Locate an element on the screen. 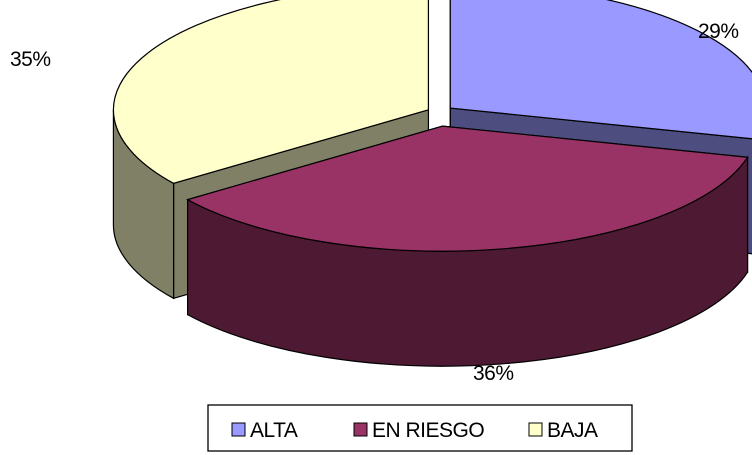 The width and height of the screenshot is (752, 455). legend-box is located at coordinates (420, 428).